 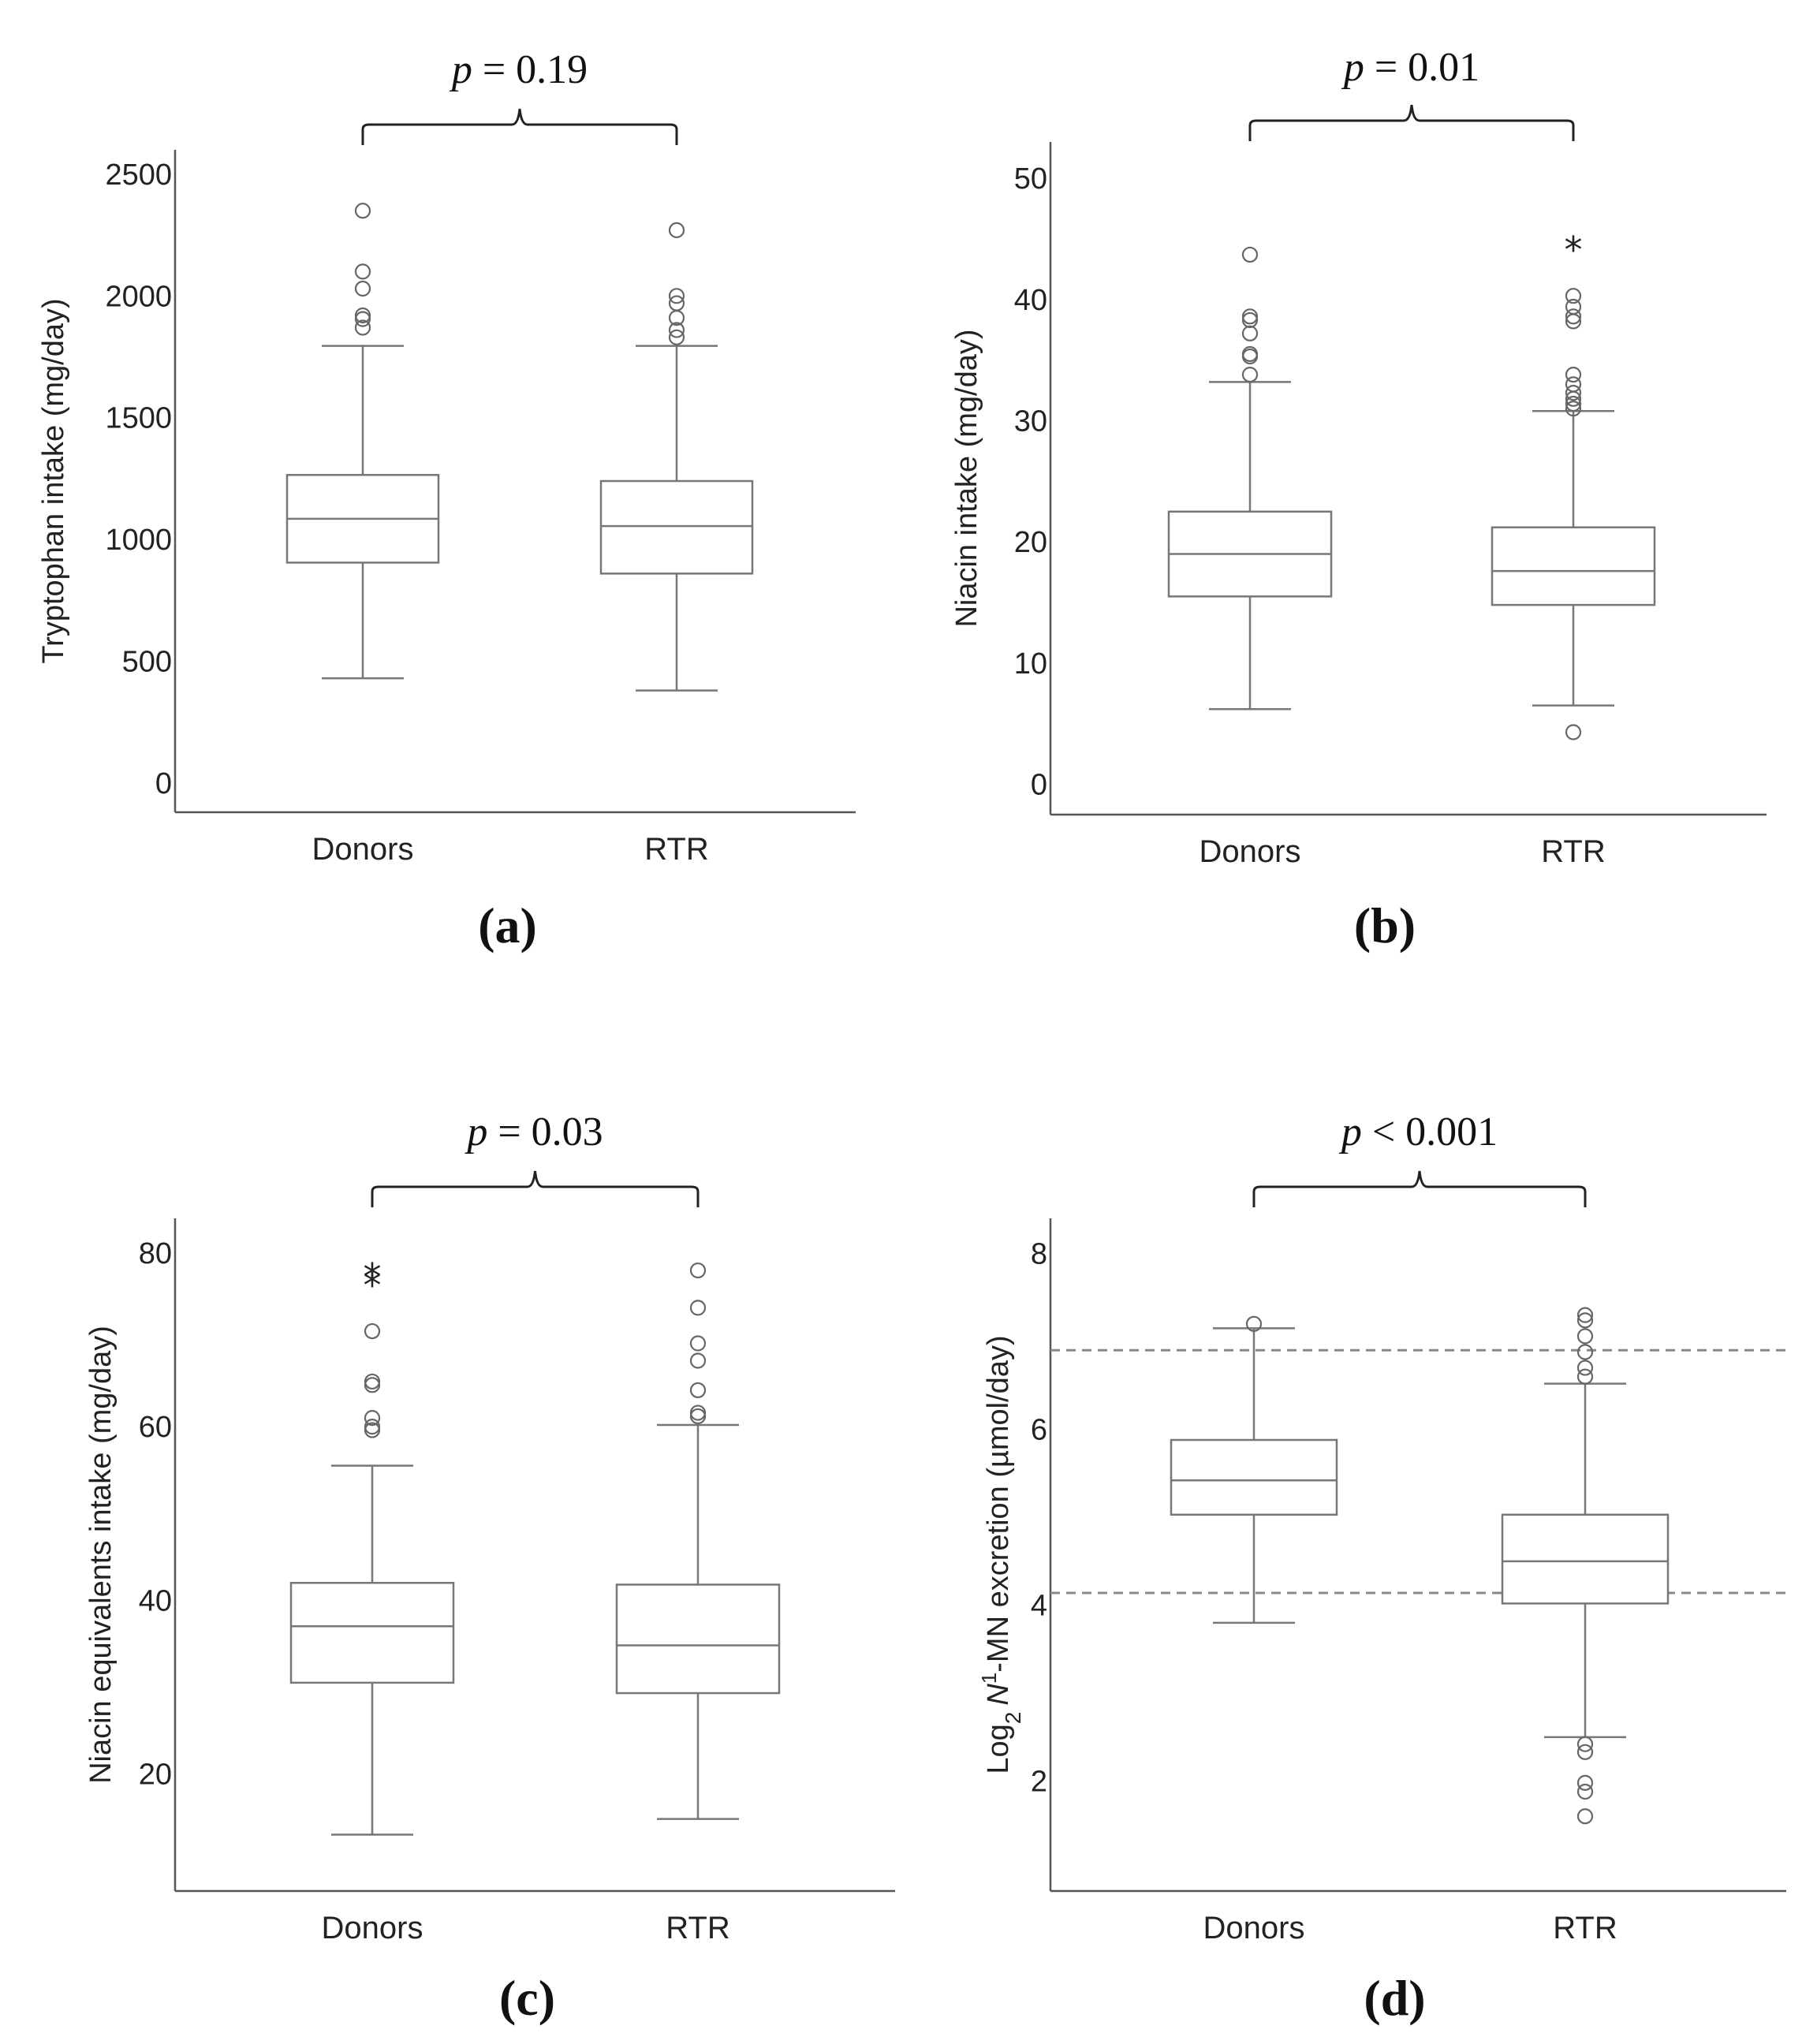 What do you see at coordinates (1039, 1430) in the screenshot?
I see `y-tick-label: 6` at bounding box center [1039, 1430].